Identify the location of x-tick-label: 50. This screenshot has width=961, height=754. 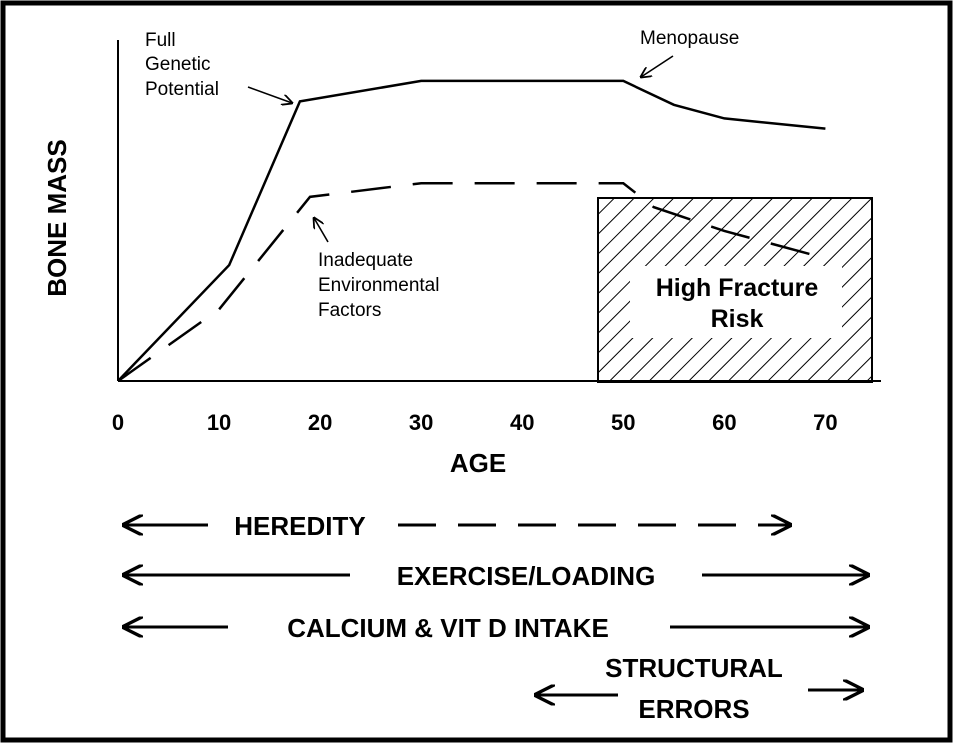
(623, 422).